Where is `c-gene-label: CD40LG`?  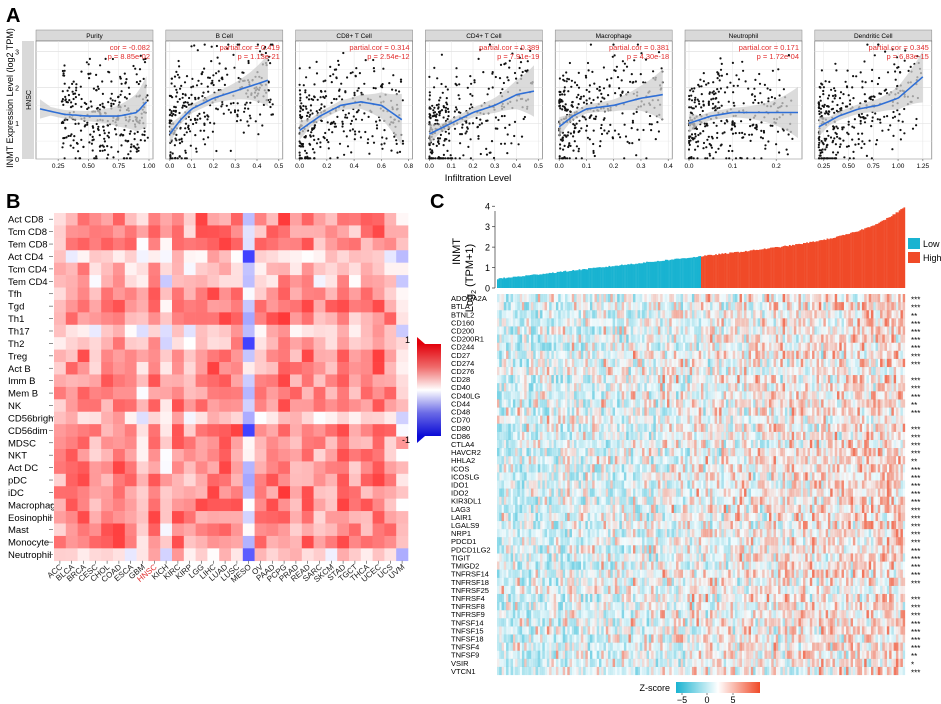 c-gene-label: CD40LG is located at coordinates (465, 395).